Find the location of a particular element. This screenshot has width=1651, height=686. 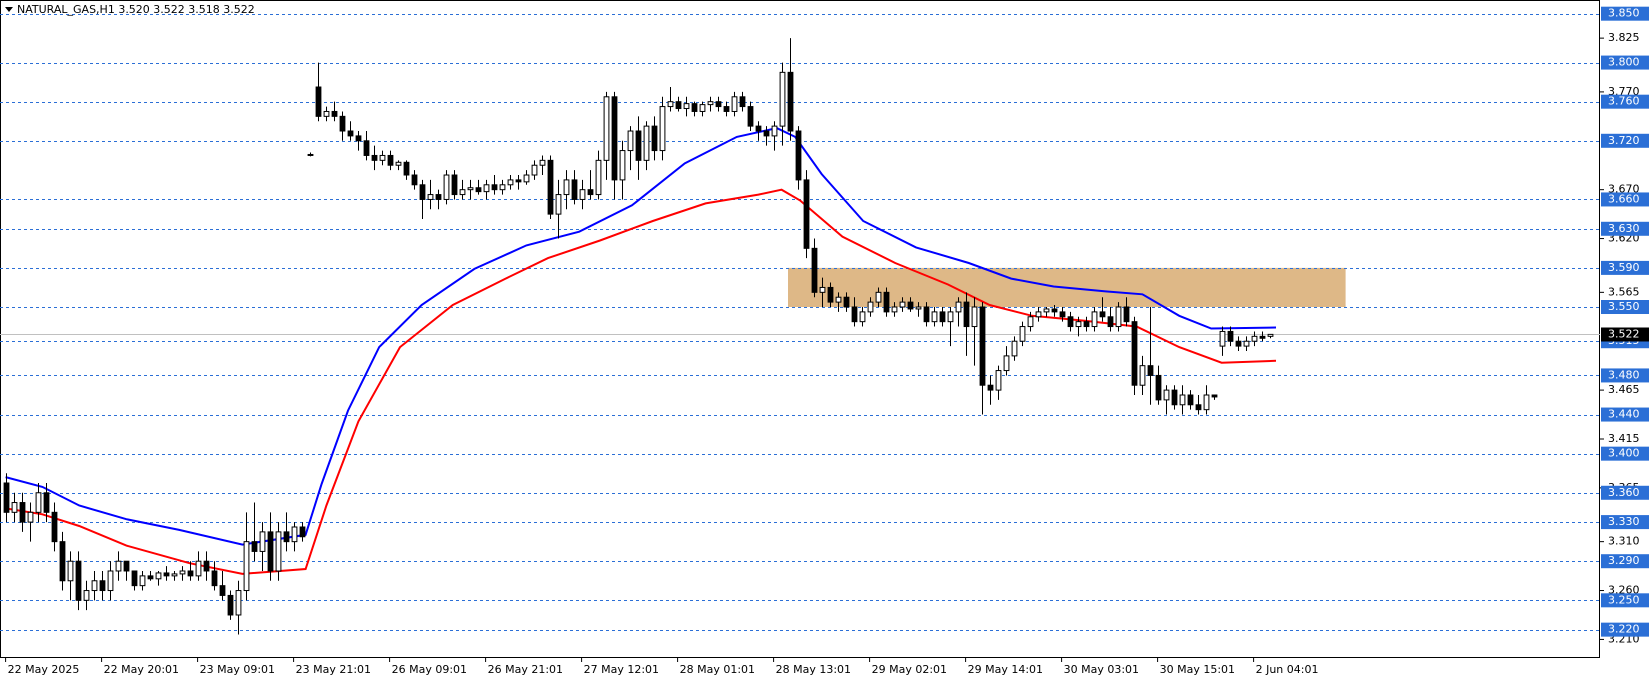

level-label: 3.630 is located at coordinates (1624, 228).